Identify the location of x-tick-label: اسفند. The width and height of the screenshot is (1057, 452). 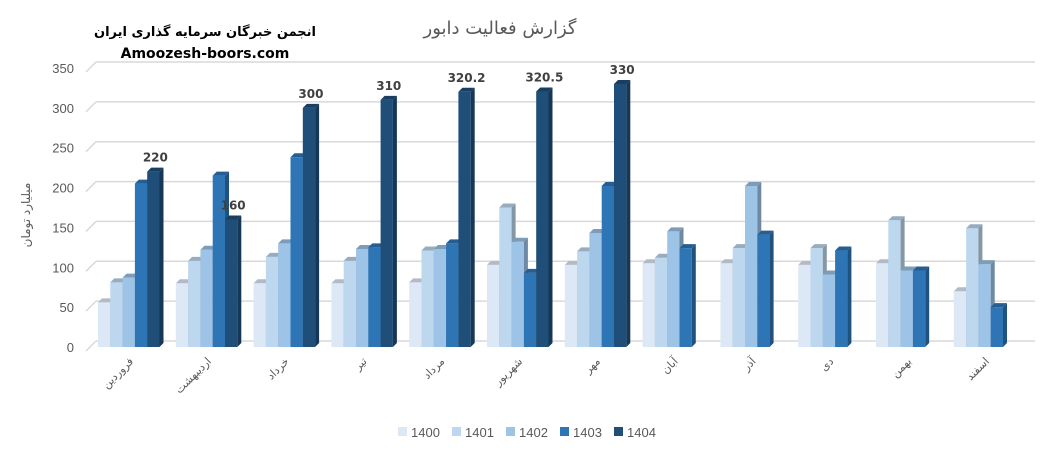
(978, 369).